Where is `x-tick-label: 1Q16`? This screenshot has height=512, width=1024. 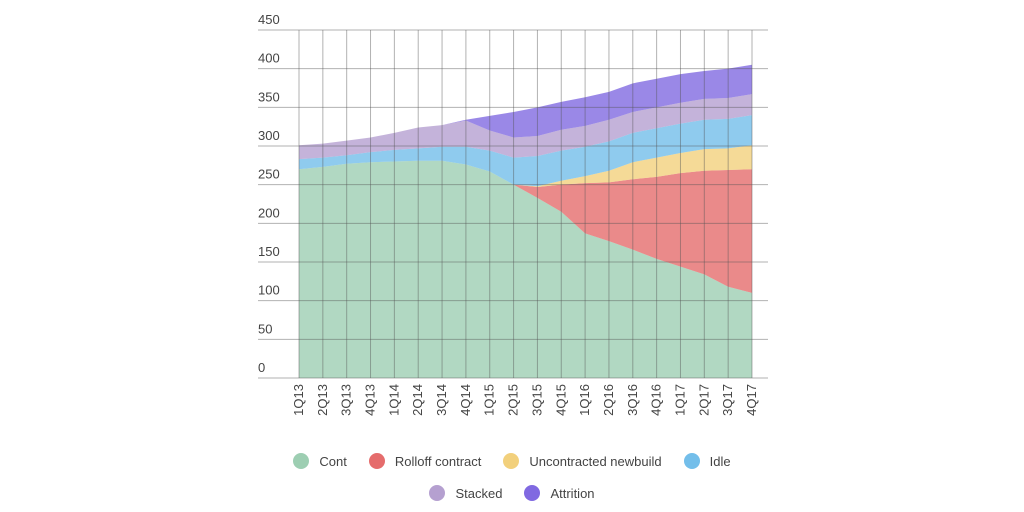 x-tick-label: 1Q16 is located at coordinates (584, 400).